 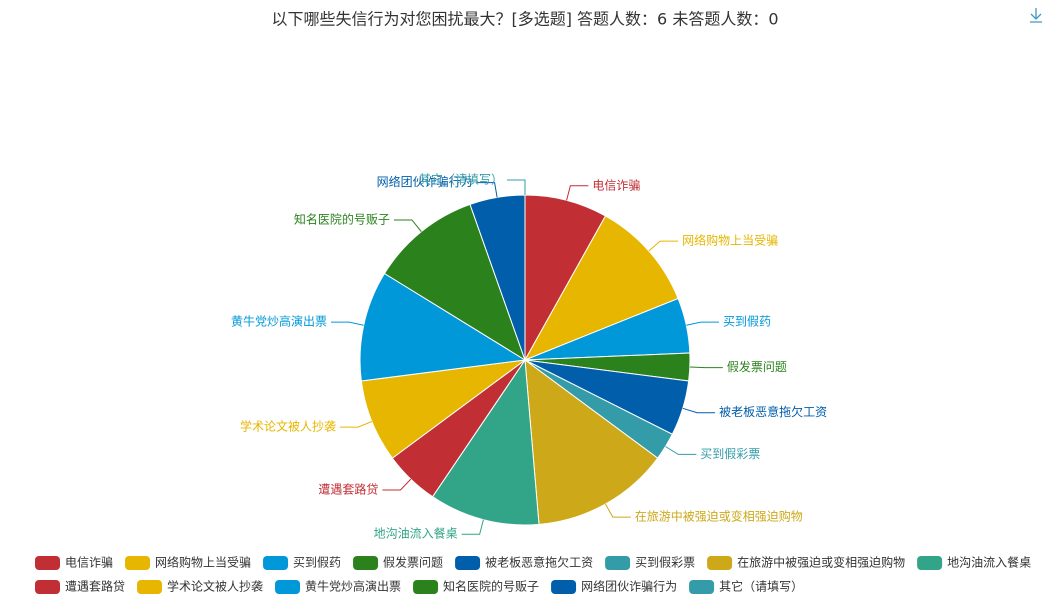 I want to click on slice-label: 电信诈骗, so click(x=616, y=184).